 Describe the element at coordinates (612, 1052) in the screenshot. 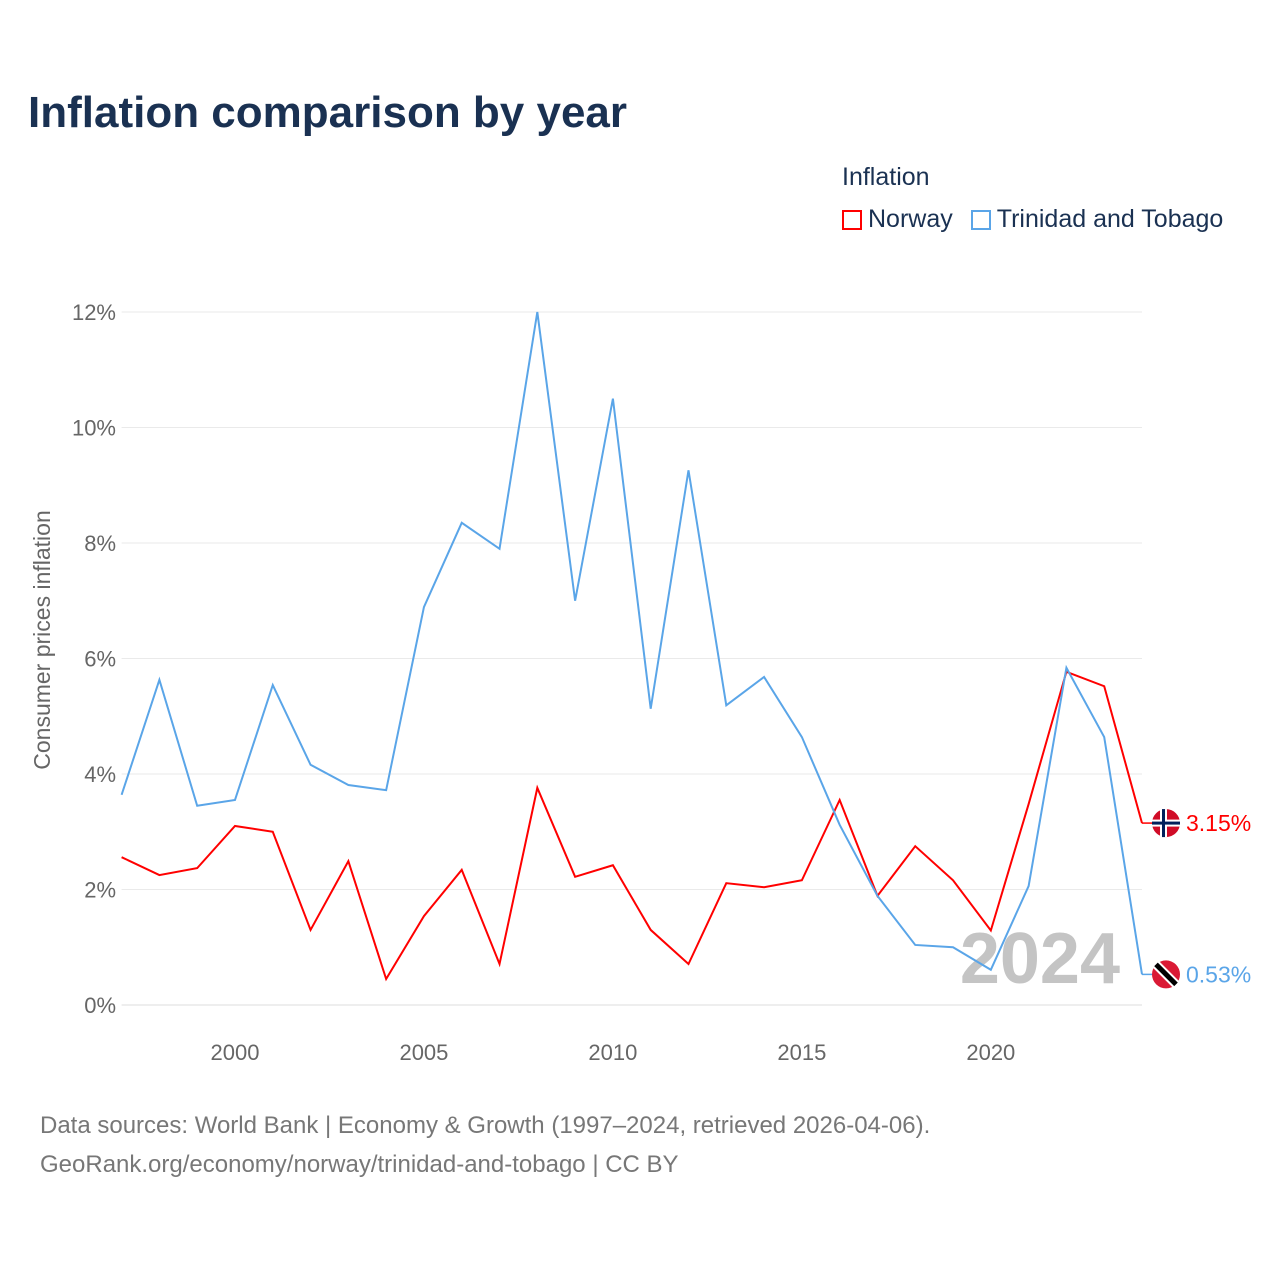

I see `x-tick-label: 2010` at that location.